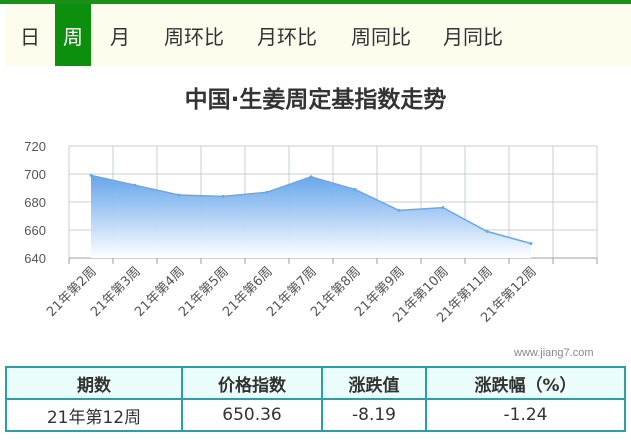 The width and height of the screenshot is (631, 440). Describe the element at coordinates (525, 415) in the screenshot. I see `cell-change-percent: -1.24` at that location.